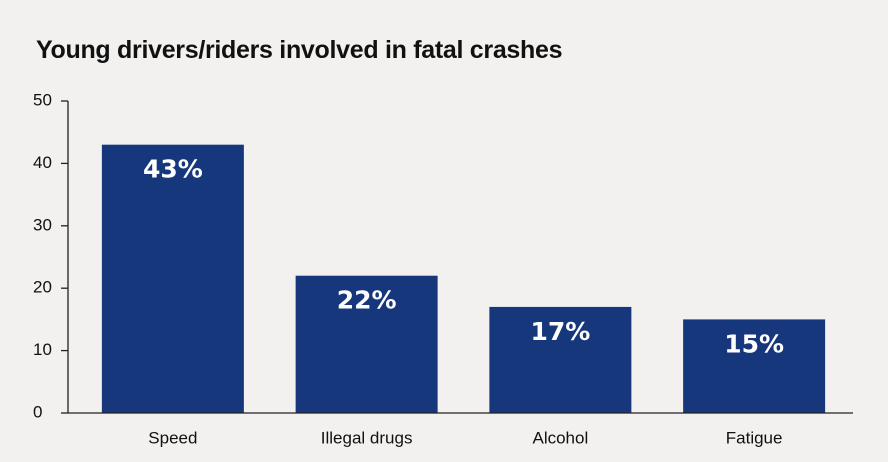 The image size is (888, 462). What do you see at coordinates (42, 99) in the screenshot?
I see `y-tick-label: 50` at bounding box center [42, 99].